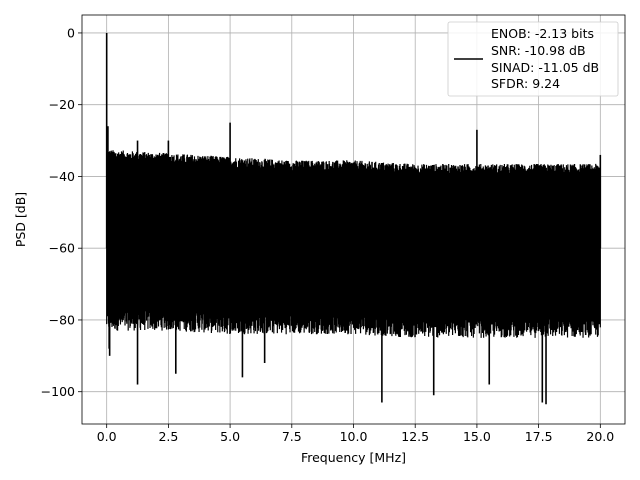  I want to click on legend-box, so click(533, 59).